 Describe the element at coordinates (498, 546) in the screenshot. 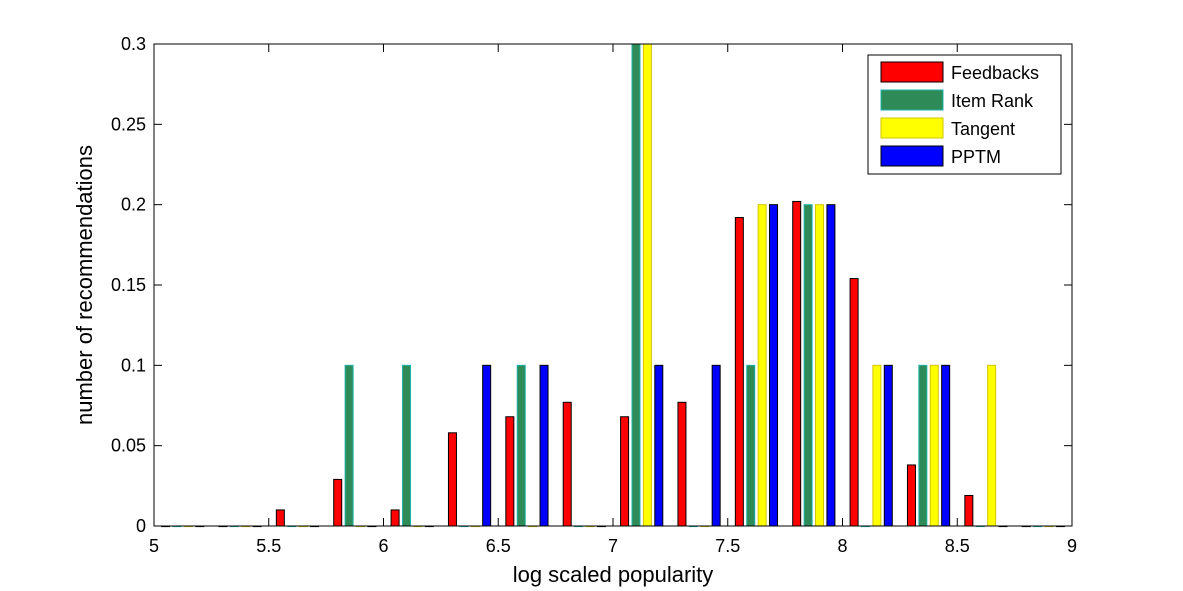

I see `x-tick-label: 6.5` at that location.